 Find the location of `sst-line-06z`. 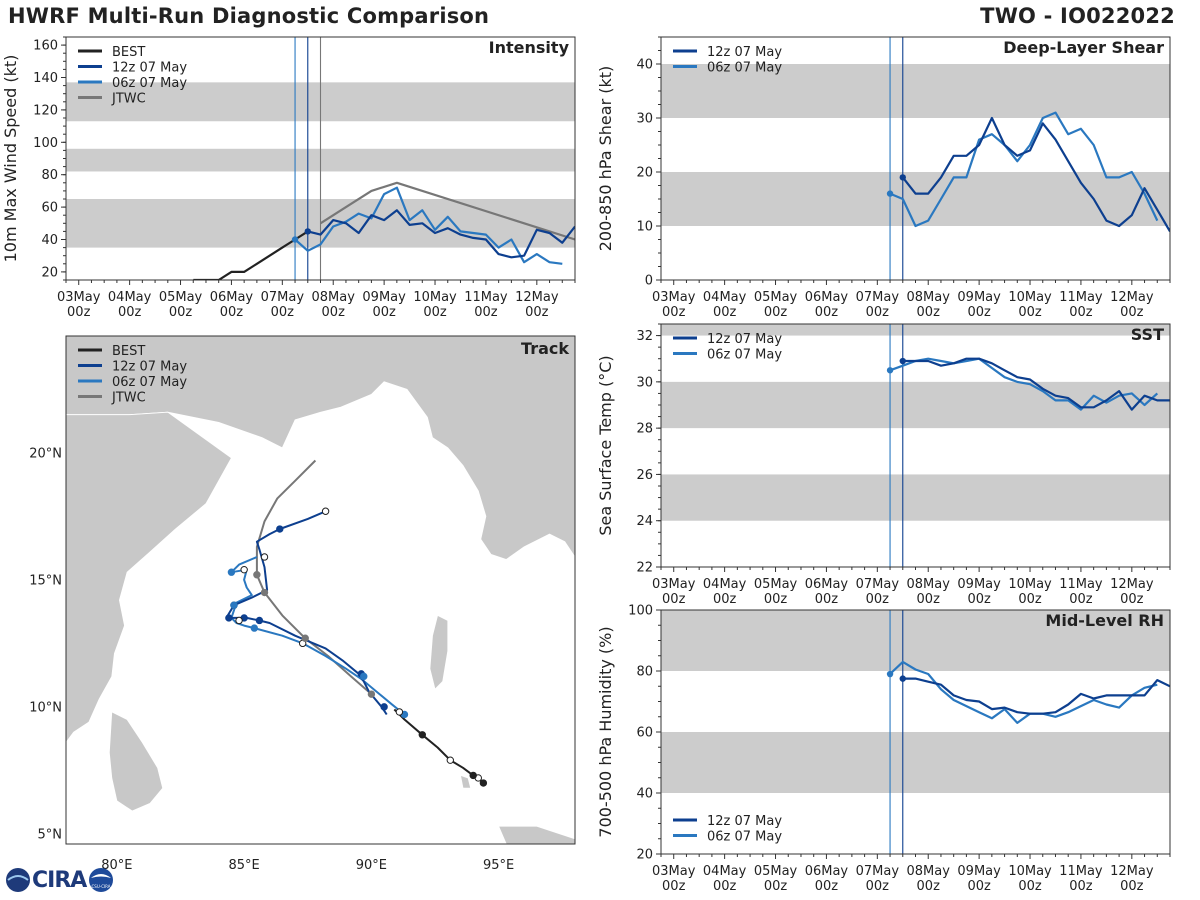

sst-line-06z is located at coordinates (1024, 384).